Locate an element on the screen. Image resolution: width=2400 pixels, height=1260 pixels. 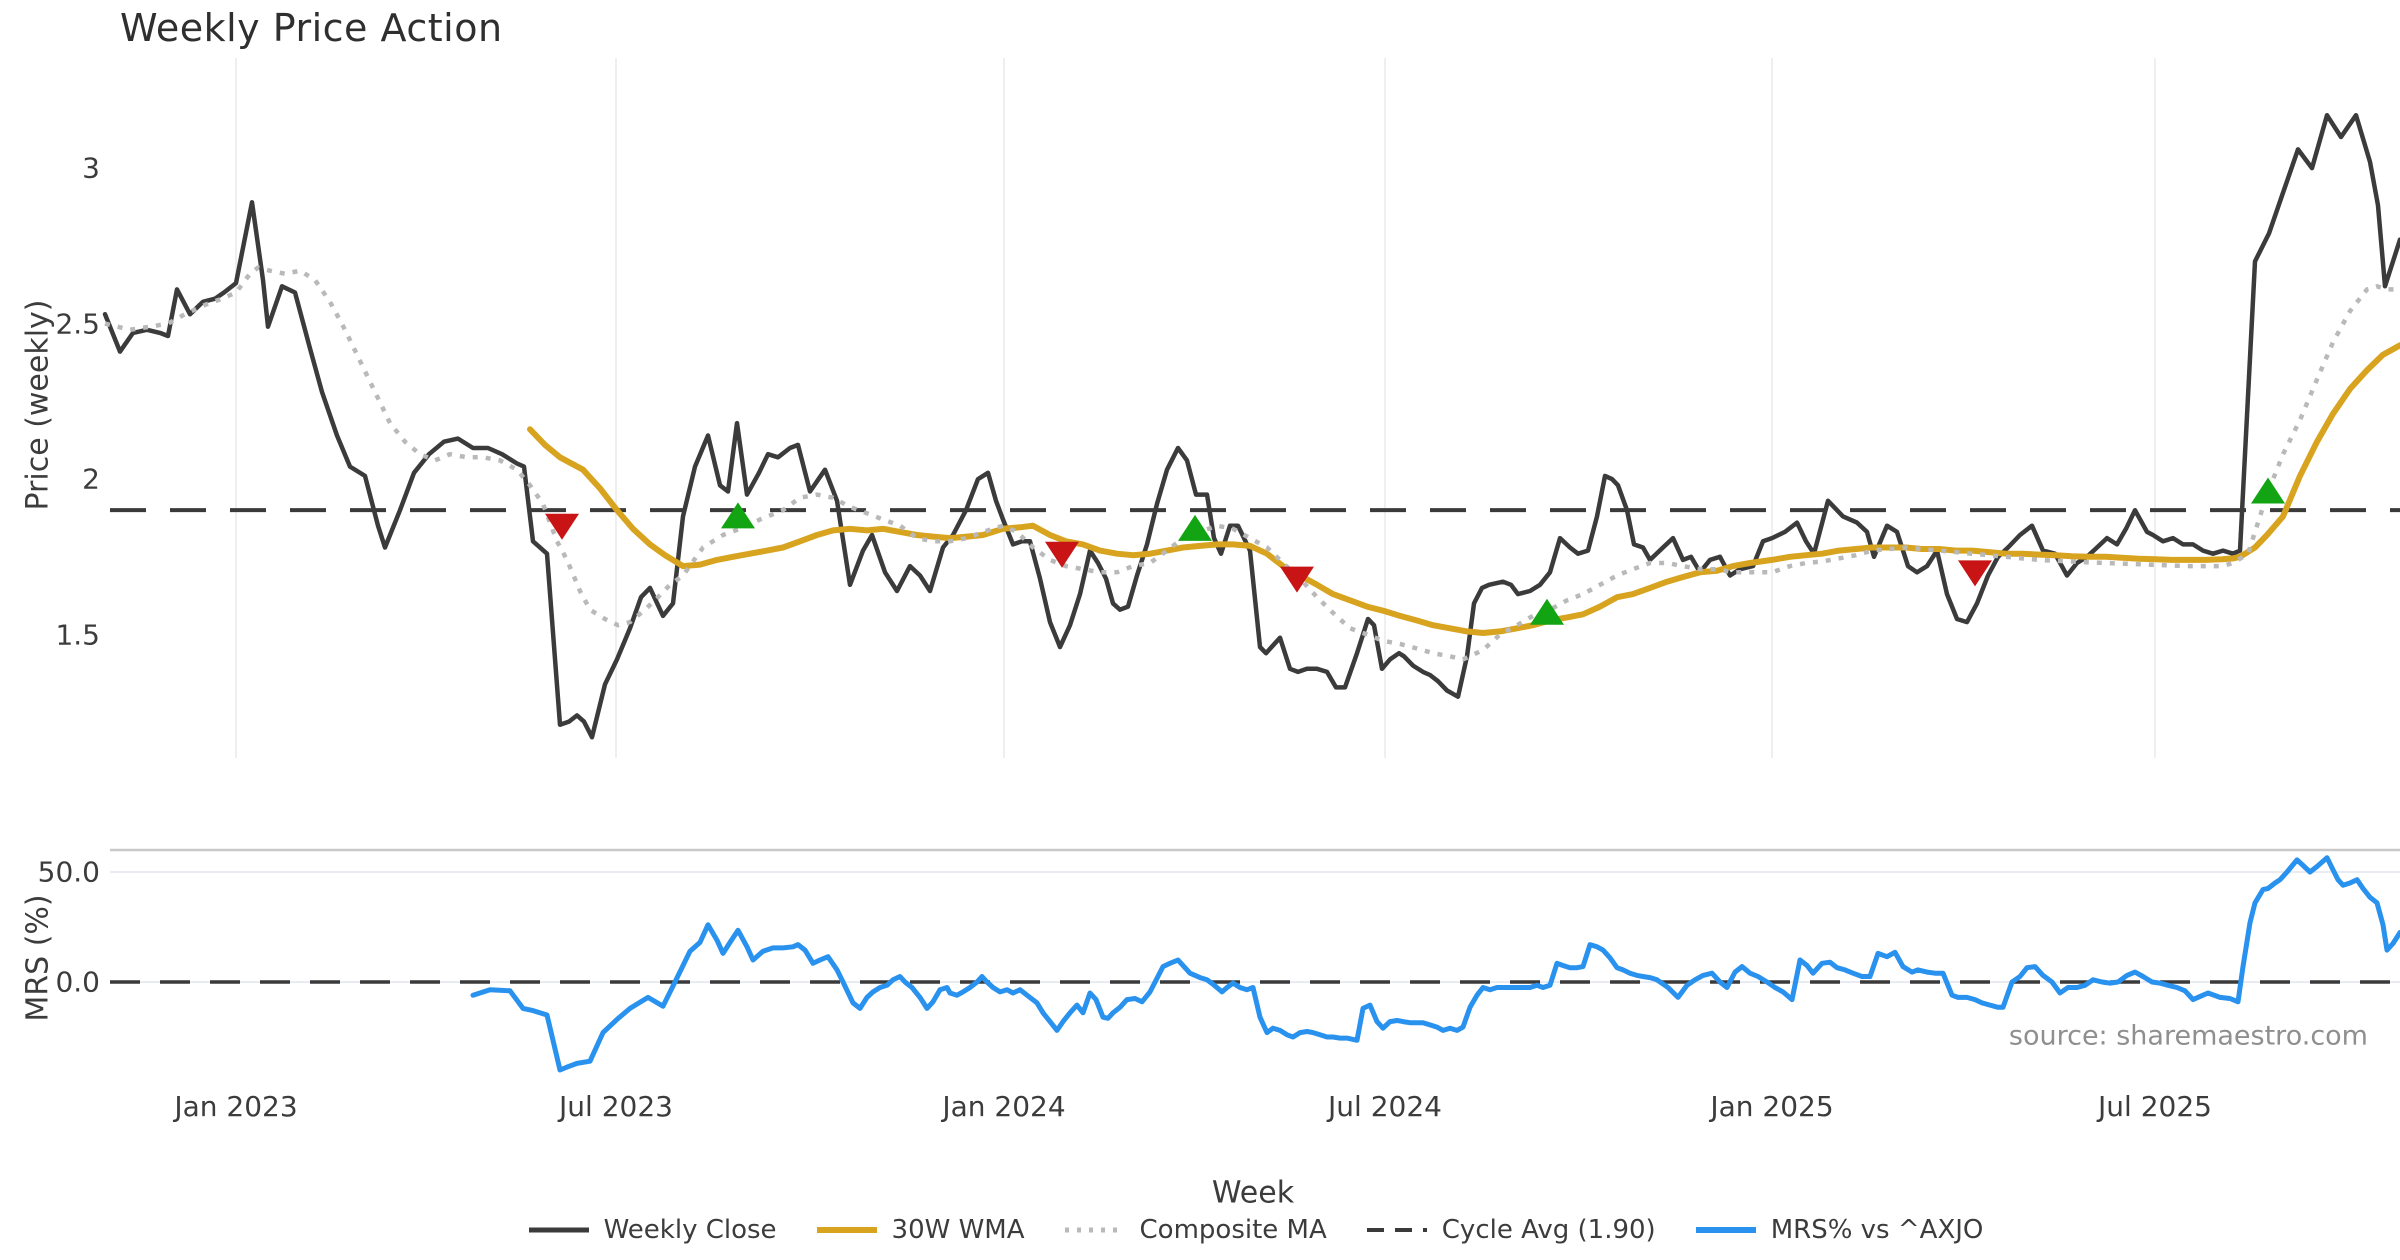
mrs-y-tick-label: 0.0 is located at coordinates (77, 982).